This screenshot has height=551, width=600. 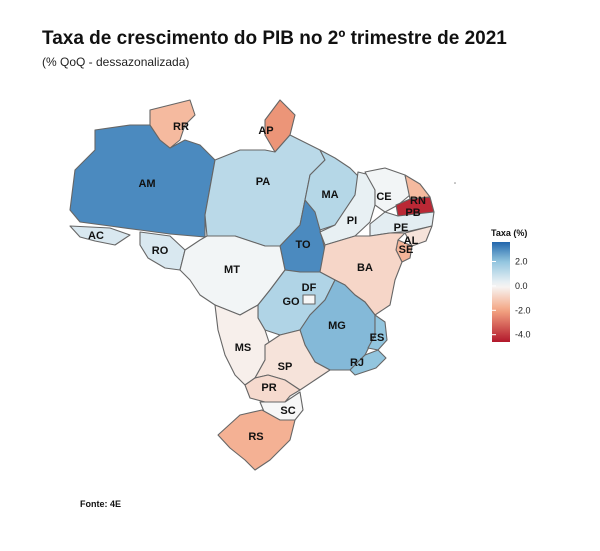 I want to click on label-AL: AL, so click(x=411, y=241).